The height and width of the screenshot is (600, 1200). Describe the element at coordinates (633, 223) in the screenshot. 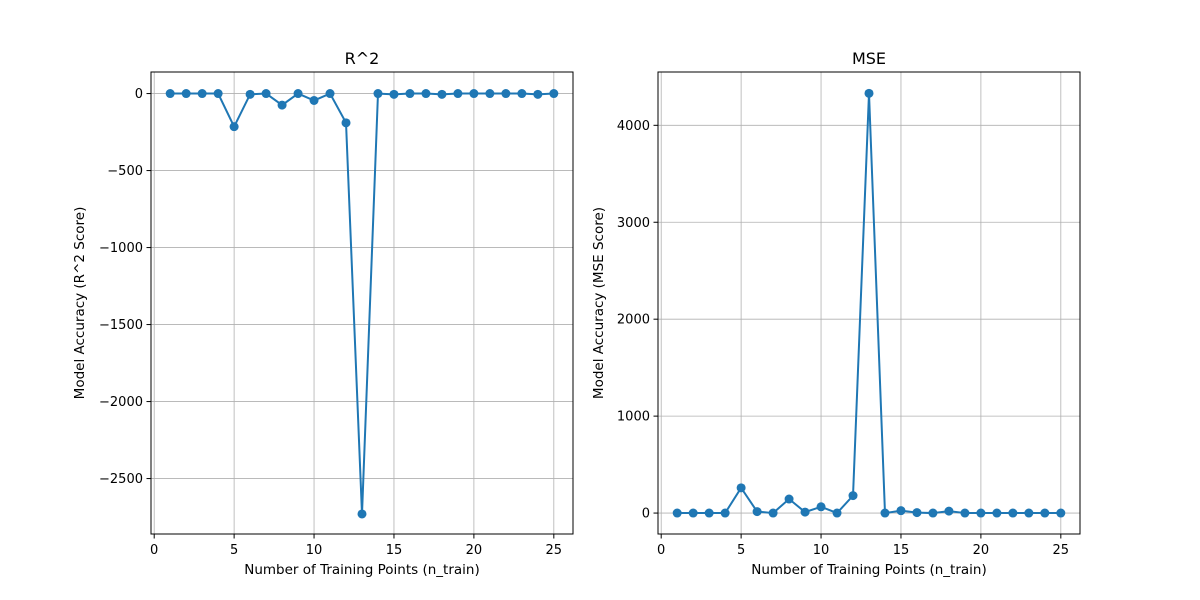

I see `y-tick-label: 3000` at that location.